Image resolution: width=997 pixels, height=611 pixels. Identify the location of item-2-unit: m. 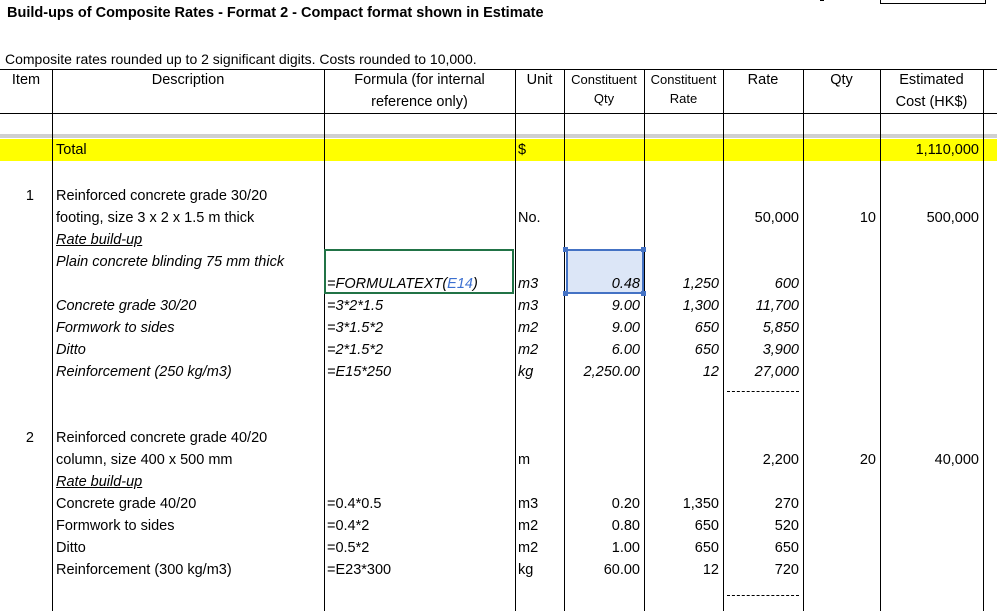
(524, 460).